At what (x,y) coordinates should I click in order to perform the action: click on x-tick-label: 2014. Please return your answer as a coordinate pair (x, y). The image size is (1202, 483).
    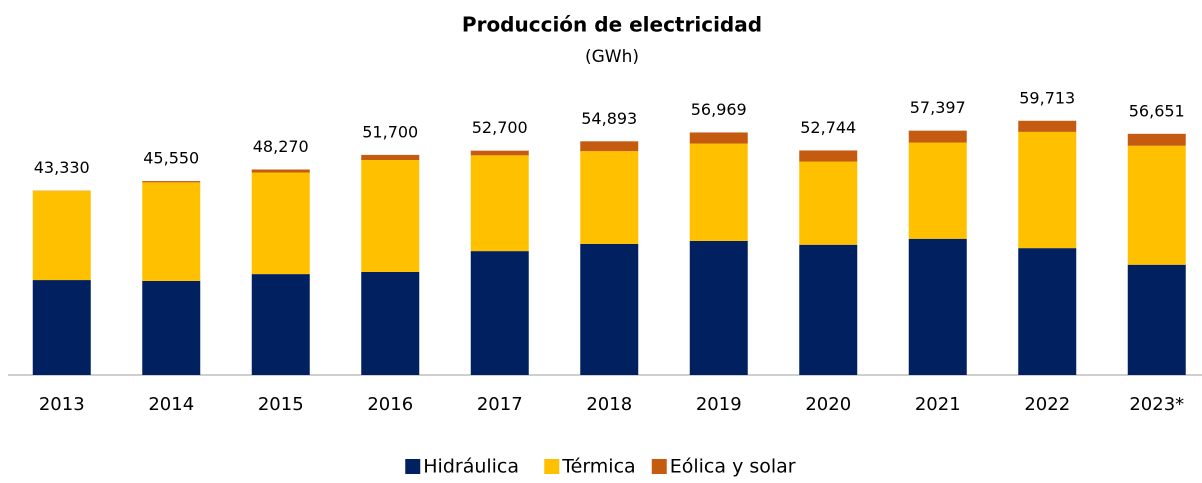
    Looking at the image, I should click on (171, 404).